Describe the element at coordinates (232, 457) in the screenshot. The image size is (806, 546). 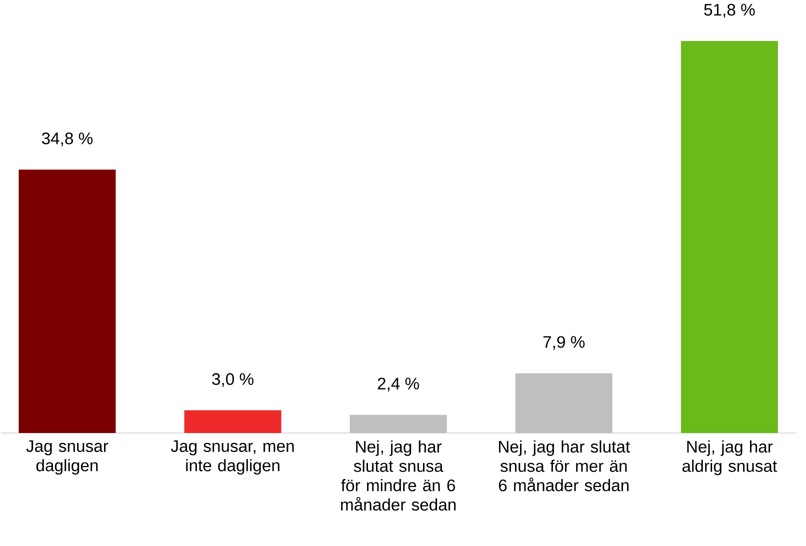
I see `x-tick-label: Jag snusar, men inte dagligen` at that location.